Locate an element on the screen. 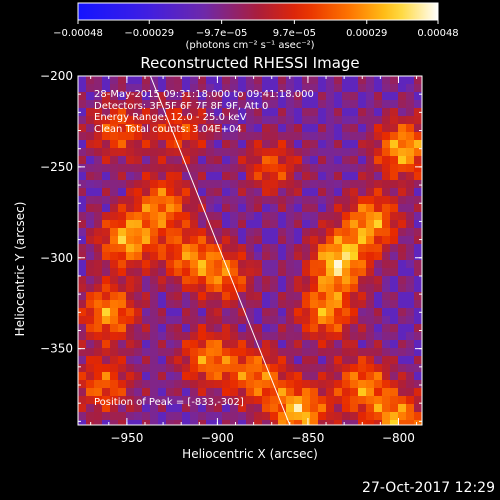  x-tick-label: −800 is located at coordinates (398, 438).